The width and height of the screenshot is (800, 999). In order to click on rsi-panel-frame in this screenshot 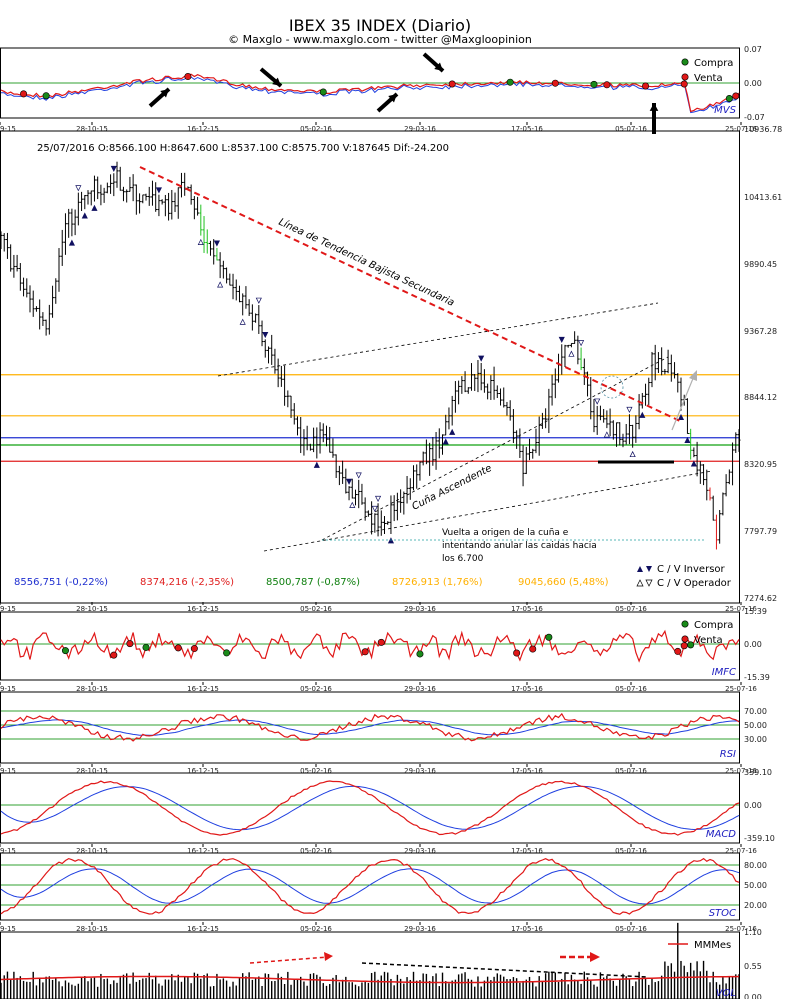, I will do `click(370, 727)`.